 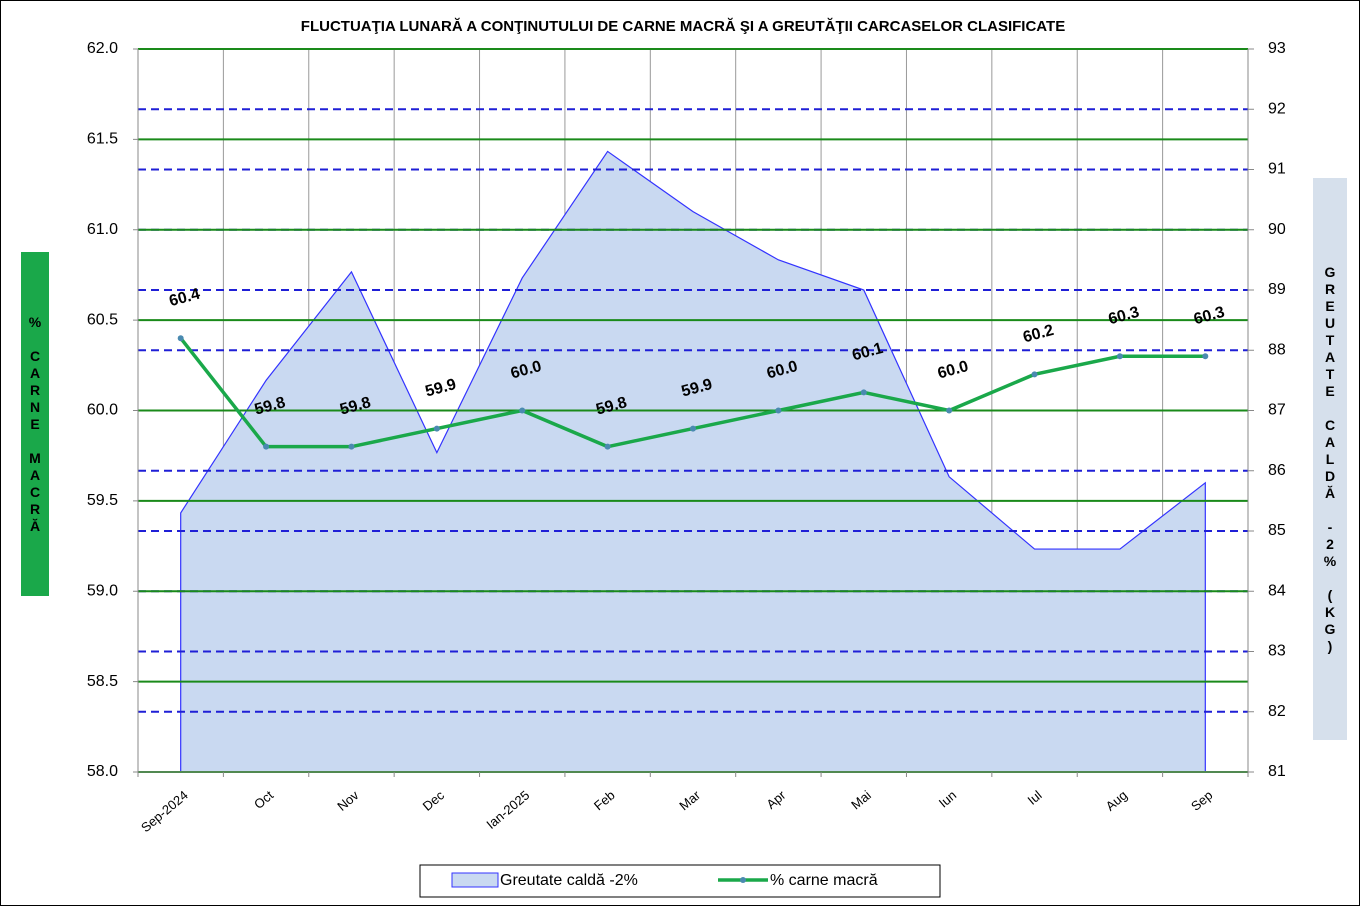 I want to click on y2-tick-label: 92, so click(x=1277, y=108).